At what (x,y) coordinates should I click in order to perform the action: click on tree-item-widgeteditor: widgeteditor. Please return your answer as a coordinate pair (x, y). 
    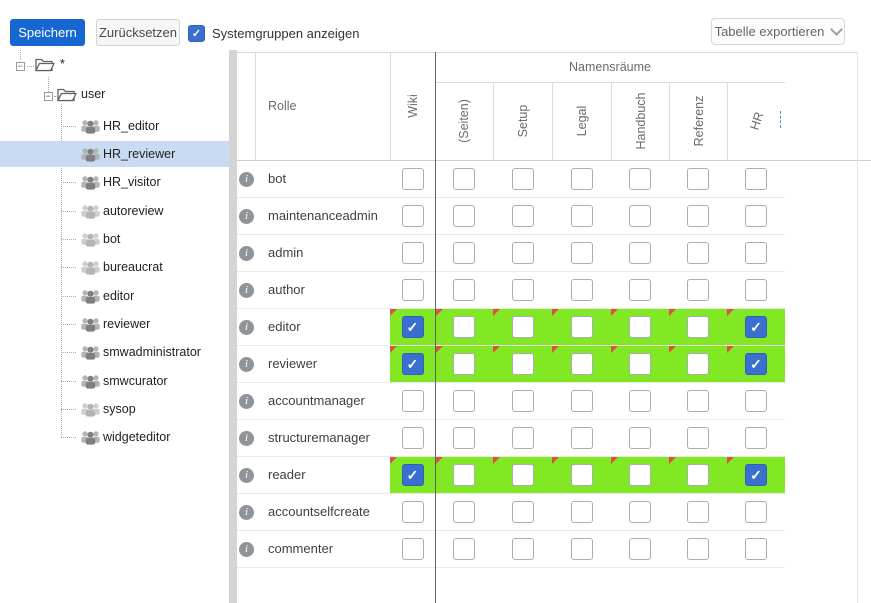
    Looking at the image, I should click on (114, 437).